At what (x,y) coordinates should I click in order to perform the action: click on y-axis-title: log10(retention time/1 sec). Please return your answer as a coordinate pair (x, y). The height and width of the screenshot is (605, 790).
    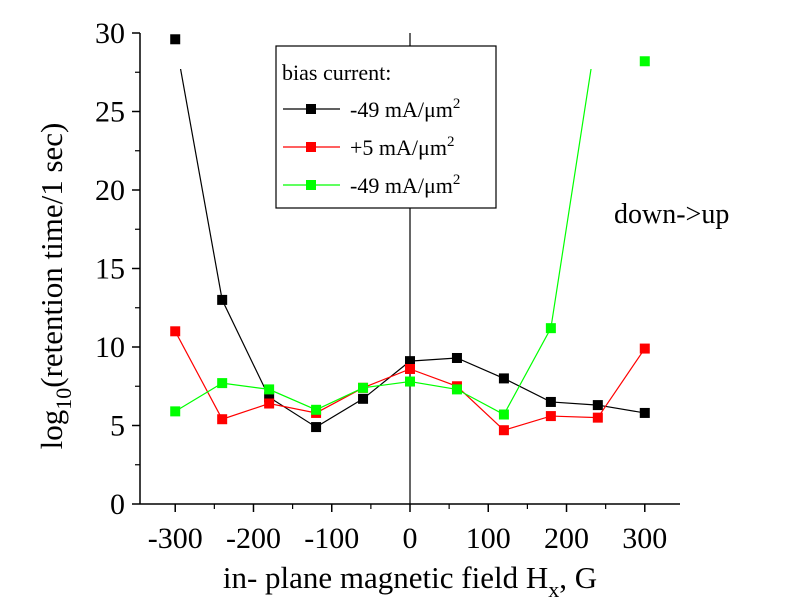
    Looking at the image, I should click on (55, 286).